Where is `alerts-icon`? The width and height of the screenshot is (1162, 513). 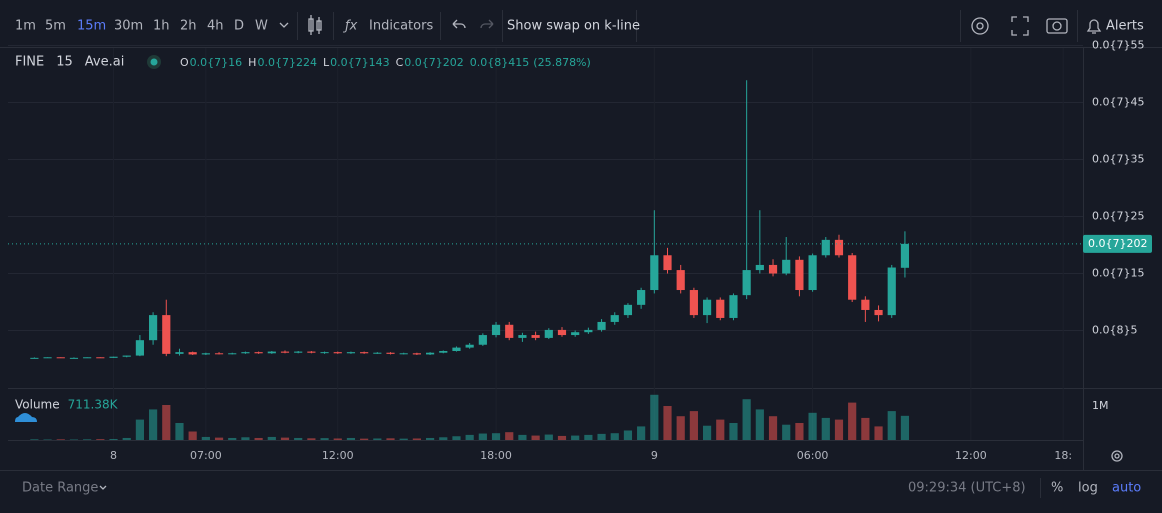
alerts-icon is located at coordinates (1094, 26).